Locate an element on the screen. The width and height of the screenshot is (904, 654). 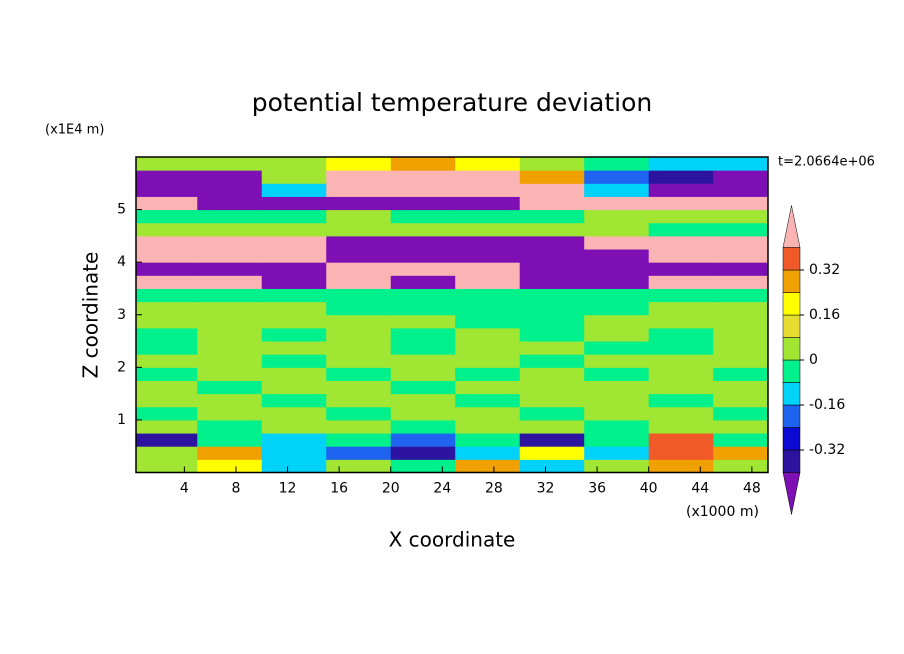
x-axis-label: X coordinate is located at coordinates (452, 540).